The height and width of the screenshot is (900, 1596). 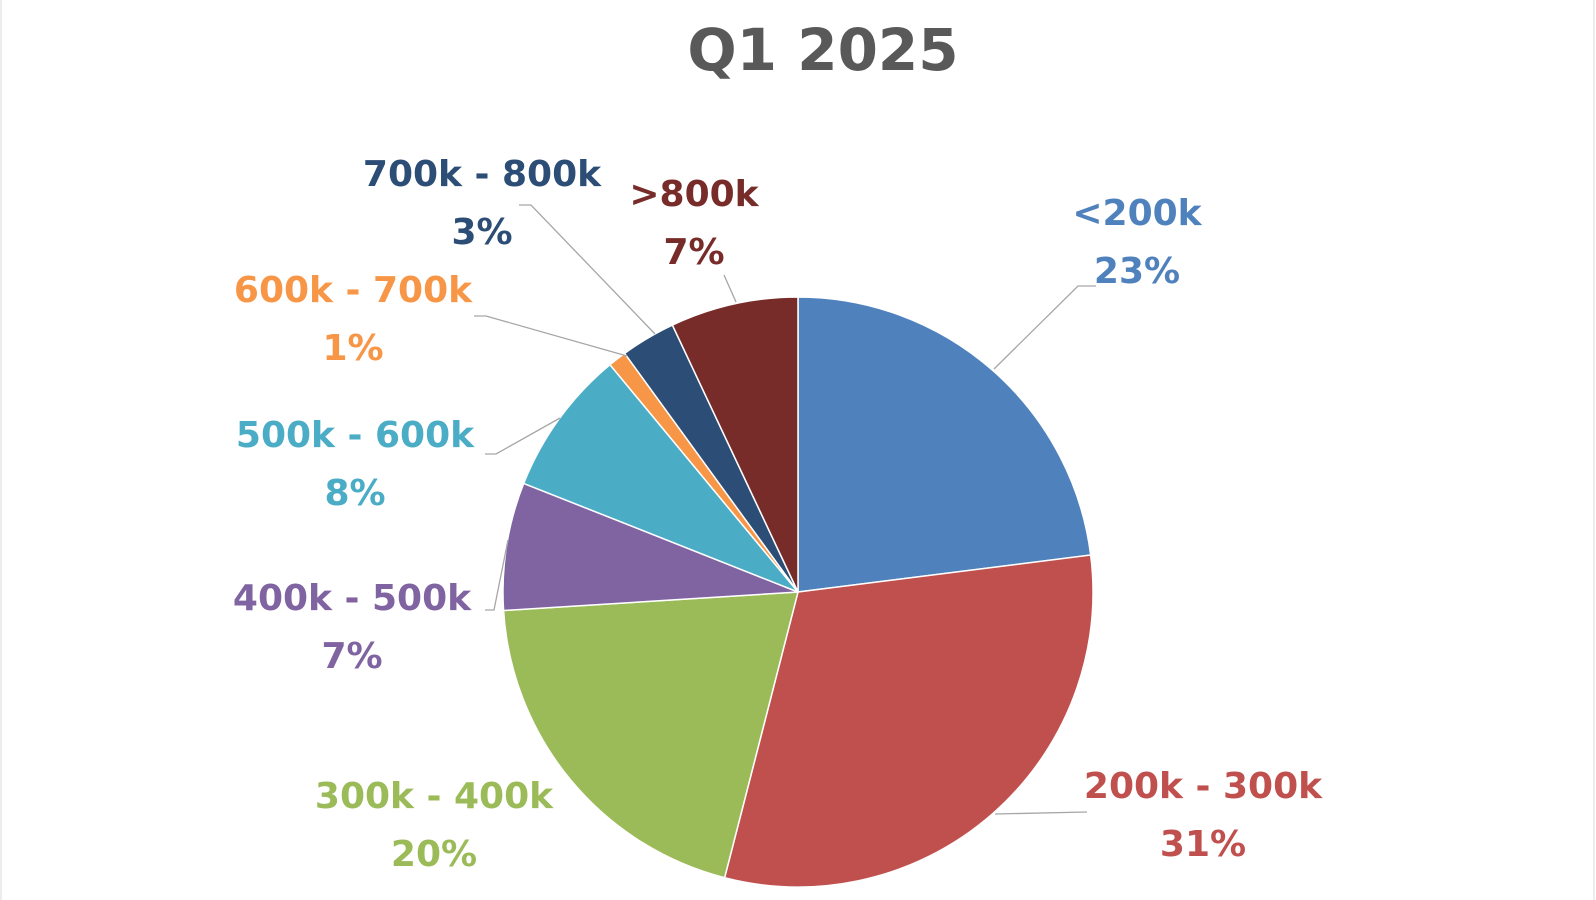 I want to click on slice-label-gt-800k: >800k, so click(x=694, y=194).